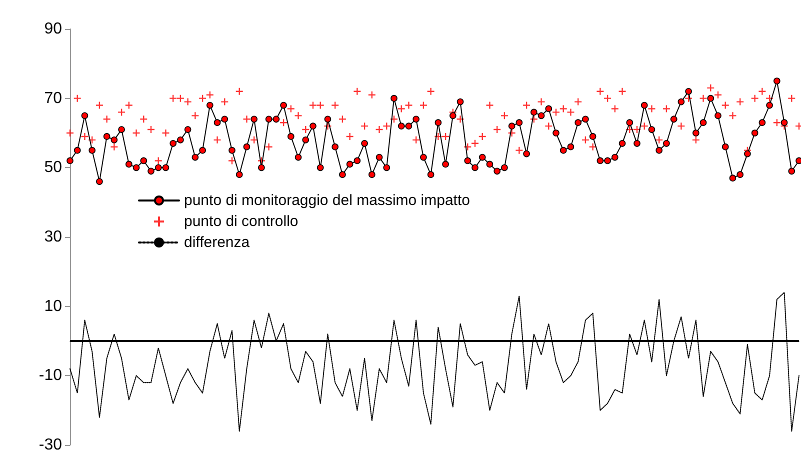  Describe the element at coordinates (217, 242) in the screenshot. I see `legend-label: differenza` at that location.